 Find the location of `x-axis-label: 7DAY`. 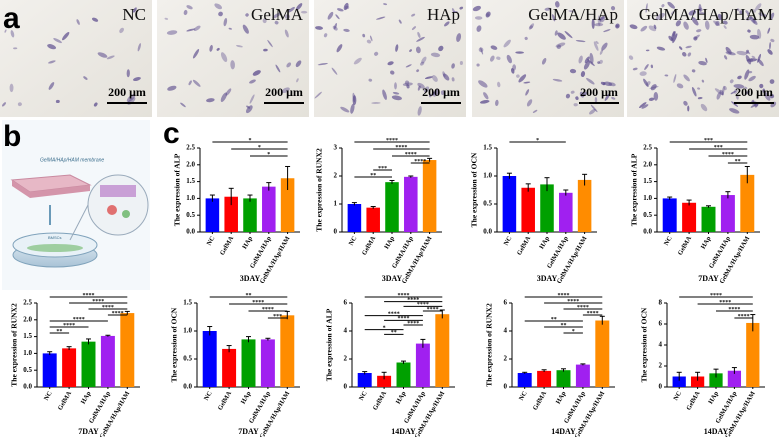

x-axis-label: 7DAY is located at coordinates (708, 278).